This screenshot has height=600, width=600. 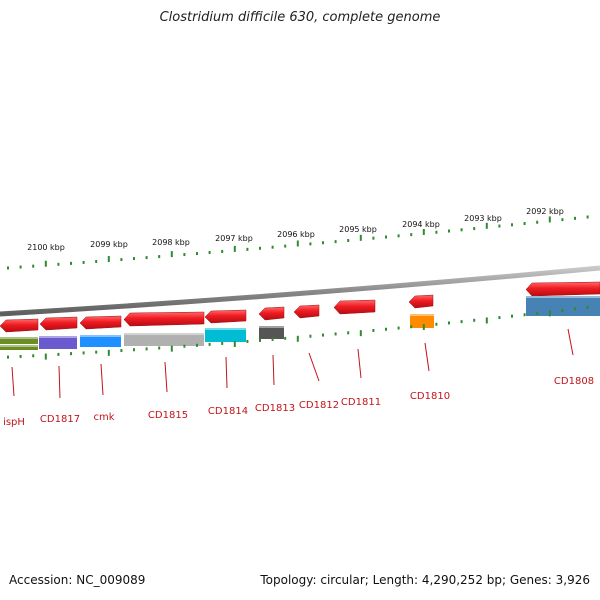 I want to click on gene-label: CD1814, so click(x=228, y=411).